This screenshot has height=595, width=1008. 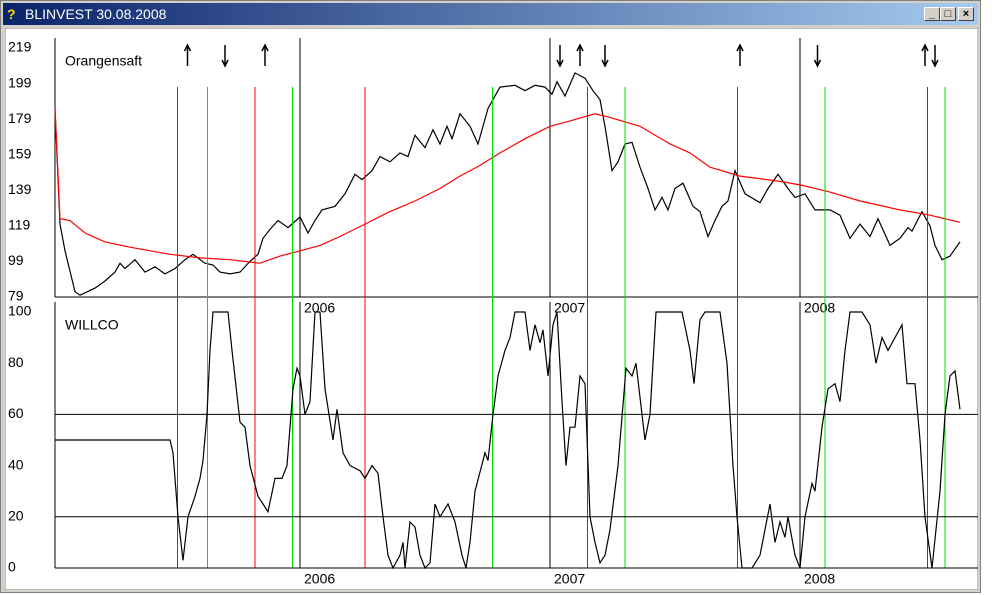 I want to click on chart-title: WILLCO, so click(x=92, y=325).